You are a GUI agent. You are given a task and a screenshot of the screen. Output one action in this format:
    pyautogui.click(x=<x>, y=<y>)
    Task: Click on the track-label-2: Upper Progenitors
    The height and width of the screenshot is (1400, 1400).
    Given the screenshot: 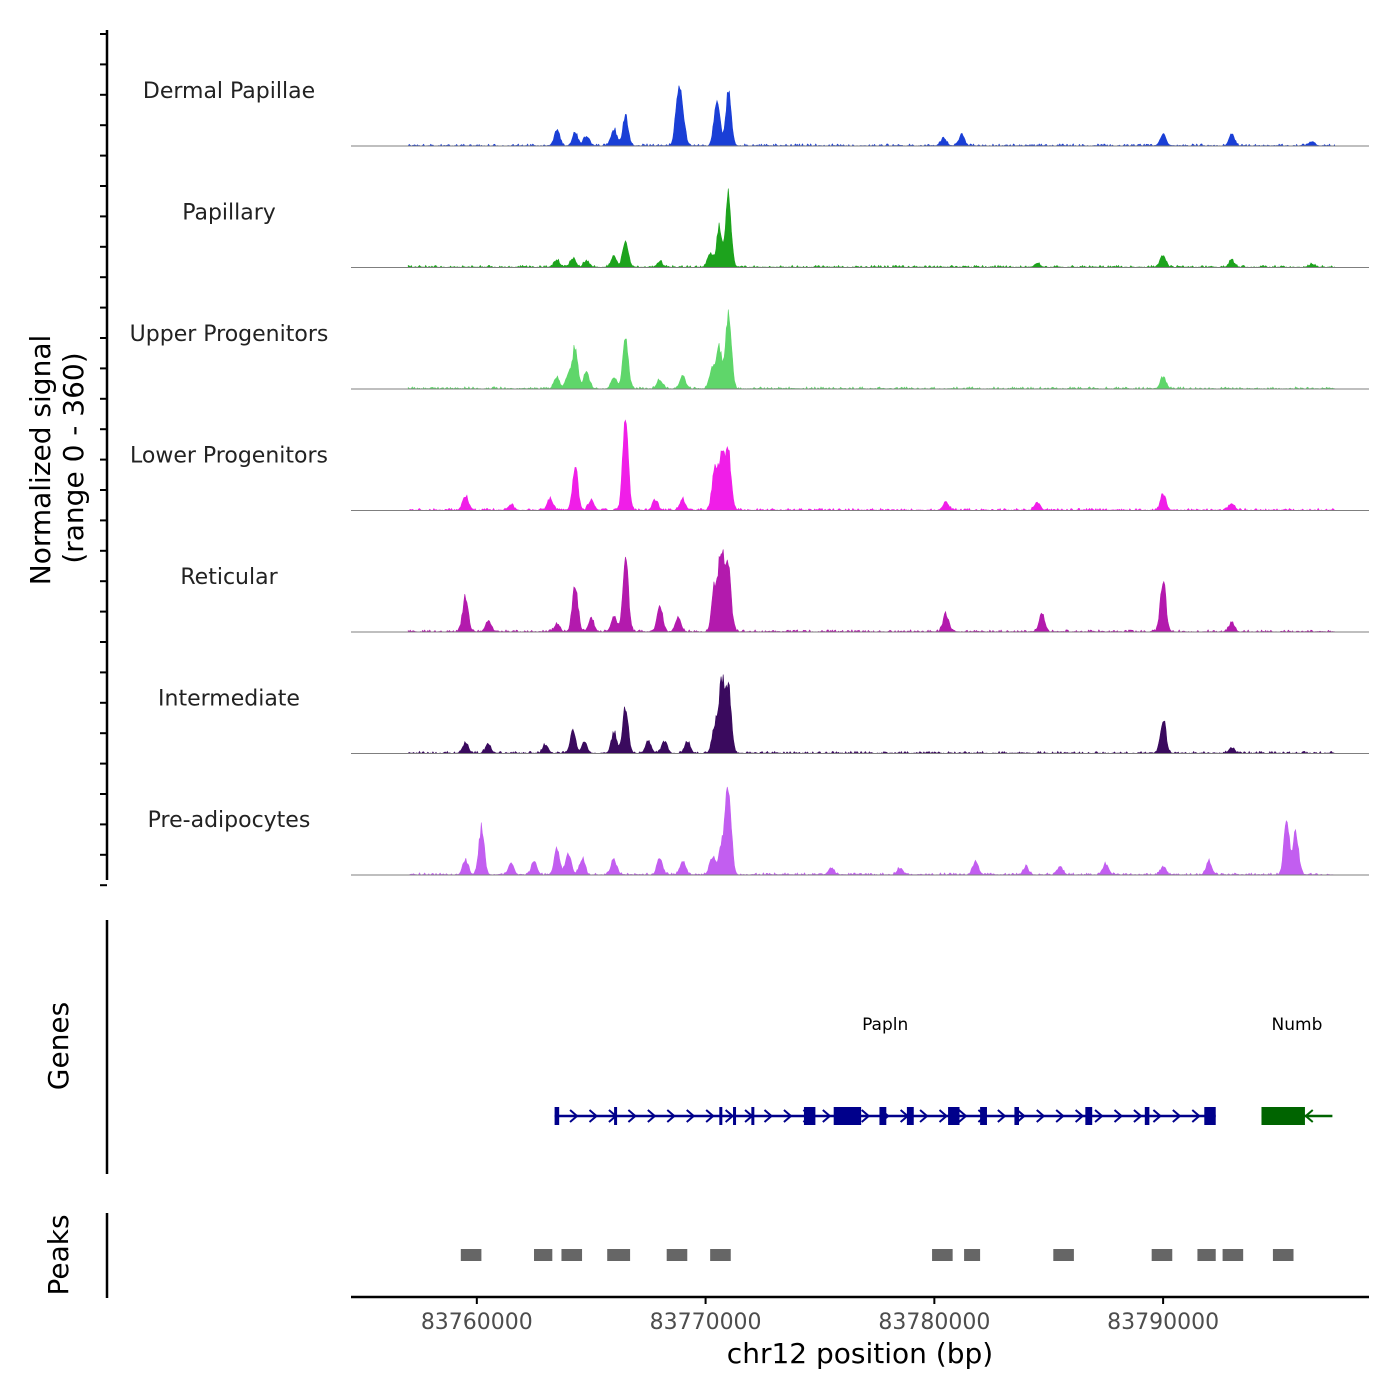 What is the action you would take?
    pyautogui.click(x=229, y=334)
    